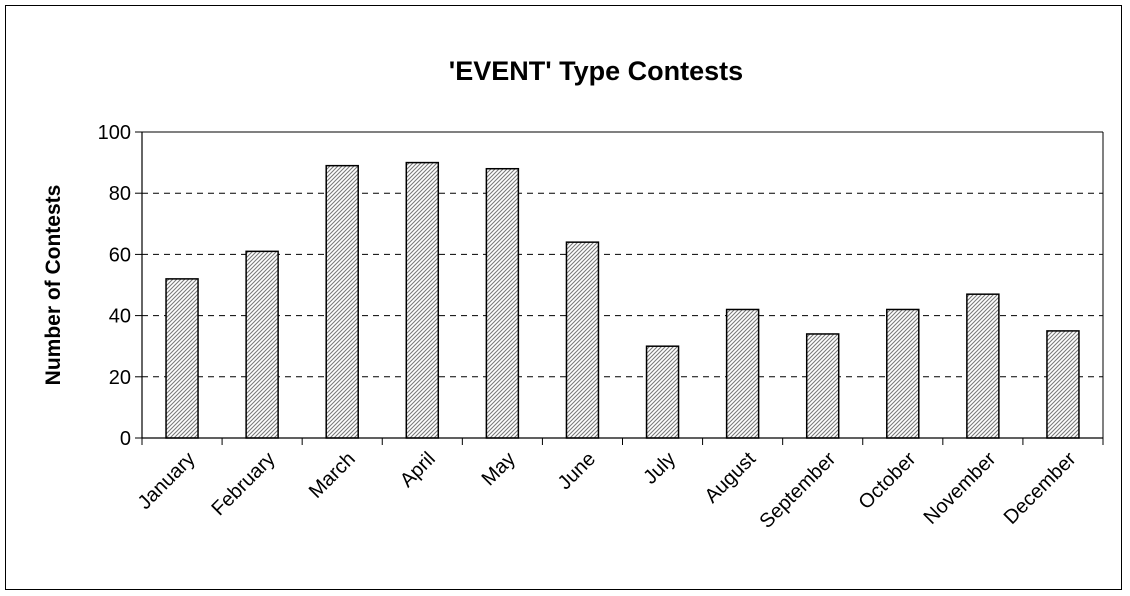 The image size is (1130, 596). What do you see at coordinates (125, 439) in the screenshot?
I see `y-tick-label: 0` at bounding box center [125, 439].